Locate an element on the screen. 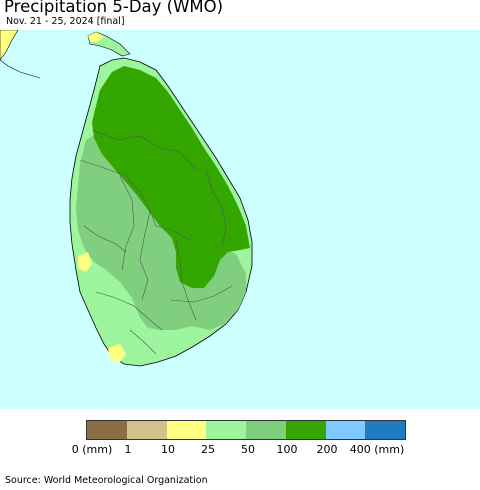  precipitation-legend is located at coordinates (246, 430).